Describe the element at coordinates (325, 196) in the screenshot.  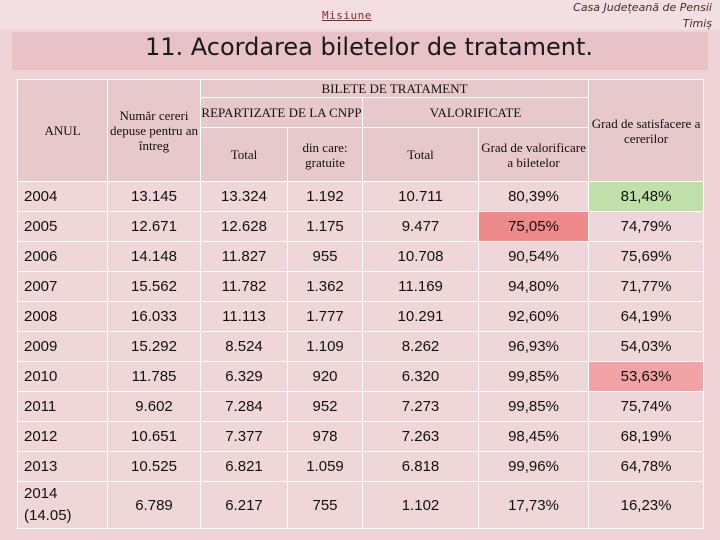
I see `cell-gratuite: 1.192` at that location.